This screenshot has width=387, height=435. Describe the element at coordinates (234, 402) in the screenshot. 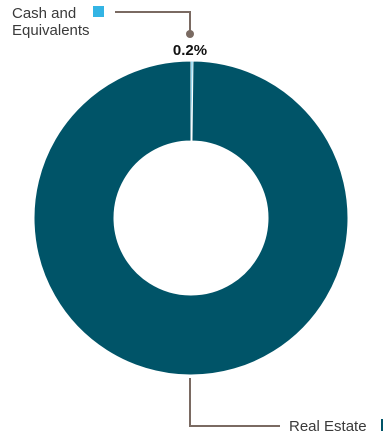

I see `leader-line-real-estate` at that location.